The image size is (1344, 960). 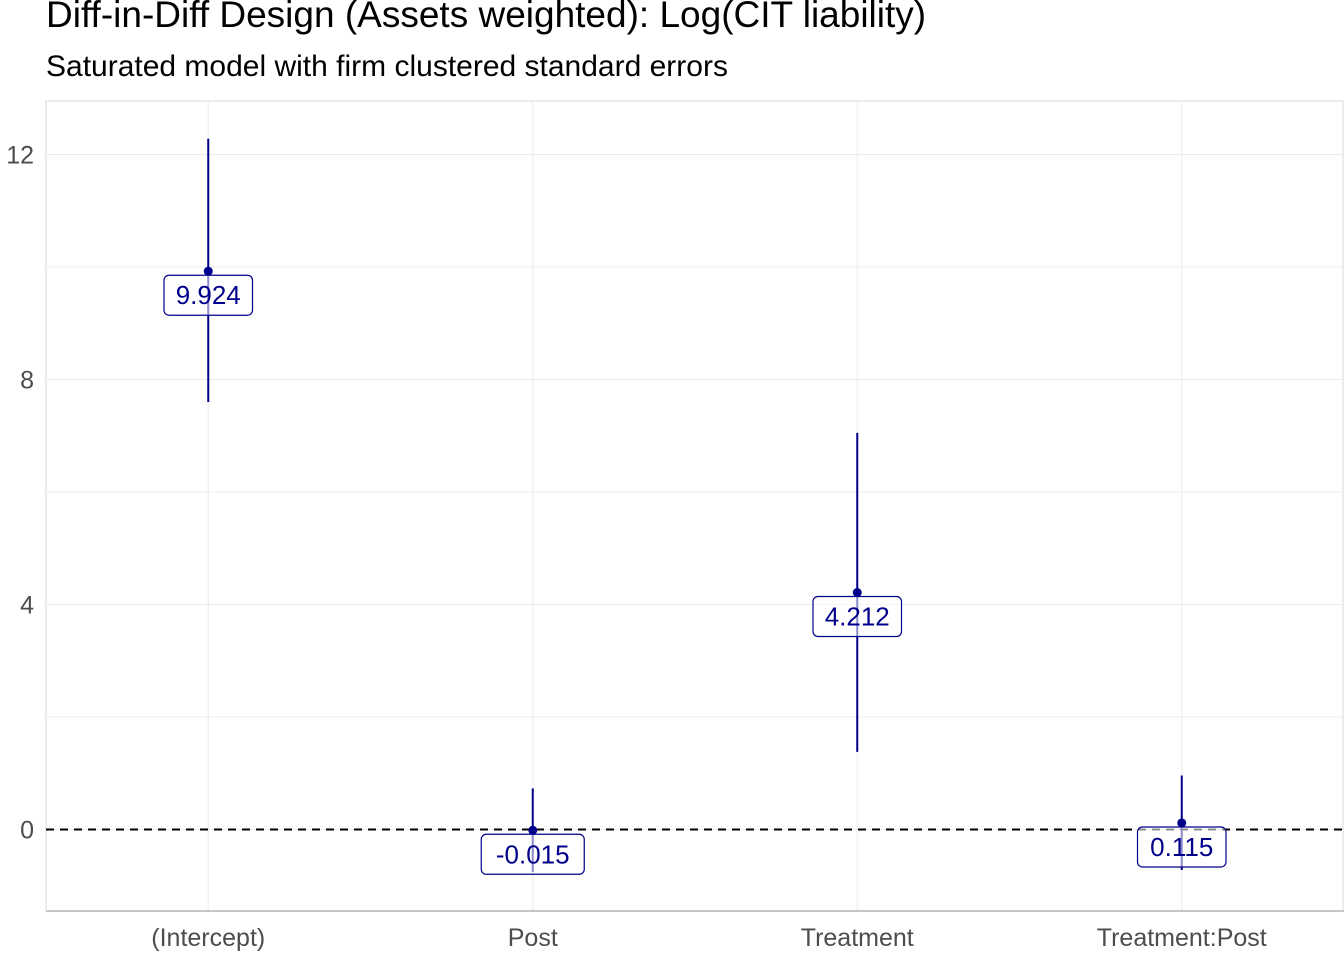 I want to click on y-tick-label: 8, so click(x=27, y=380).